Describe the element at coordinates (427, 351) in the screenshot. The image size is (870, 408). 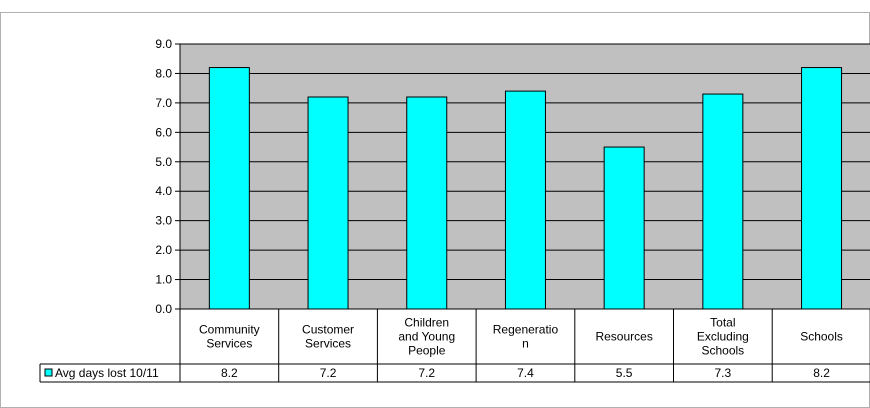
I see `x-category-label: People` at that location.